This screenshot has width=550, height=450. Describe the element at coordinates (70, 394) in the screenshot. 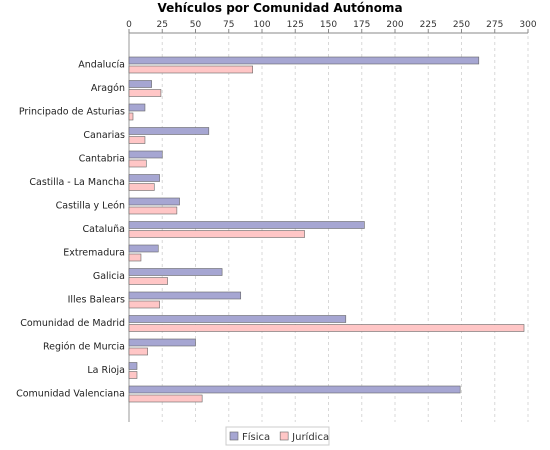

I see `category-label-comunidad-valenciana: Comunidad Valenciana` at that location.